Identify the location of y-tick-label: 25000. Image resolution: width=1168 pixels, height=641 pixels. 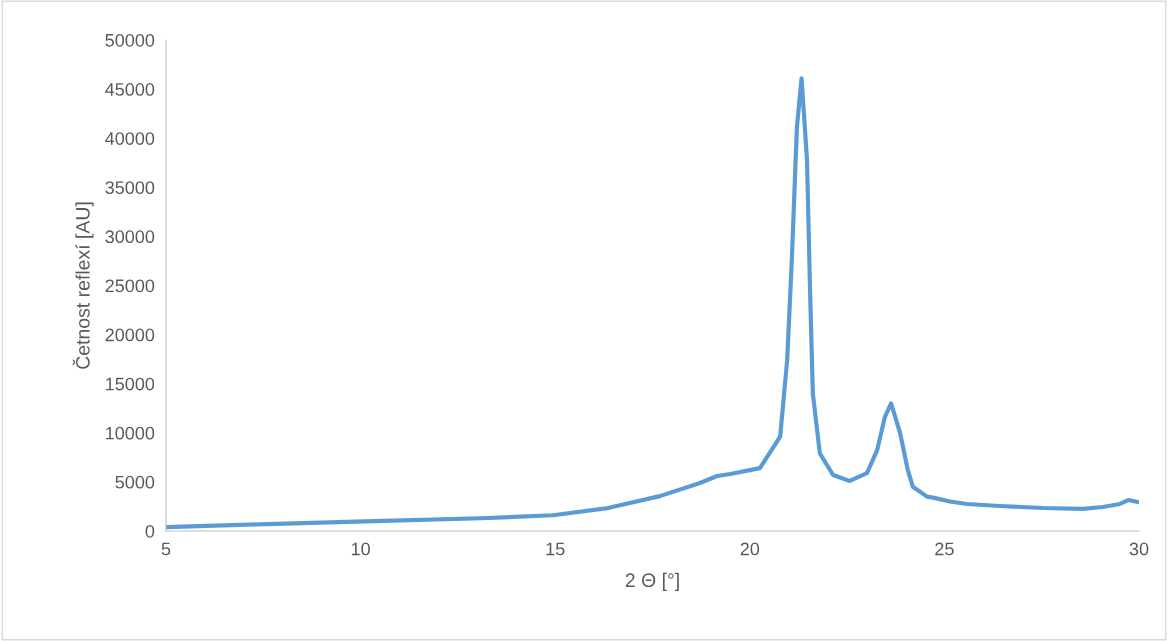
(130, 286).